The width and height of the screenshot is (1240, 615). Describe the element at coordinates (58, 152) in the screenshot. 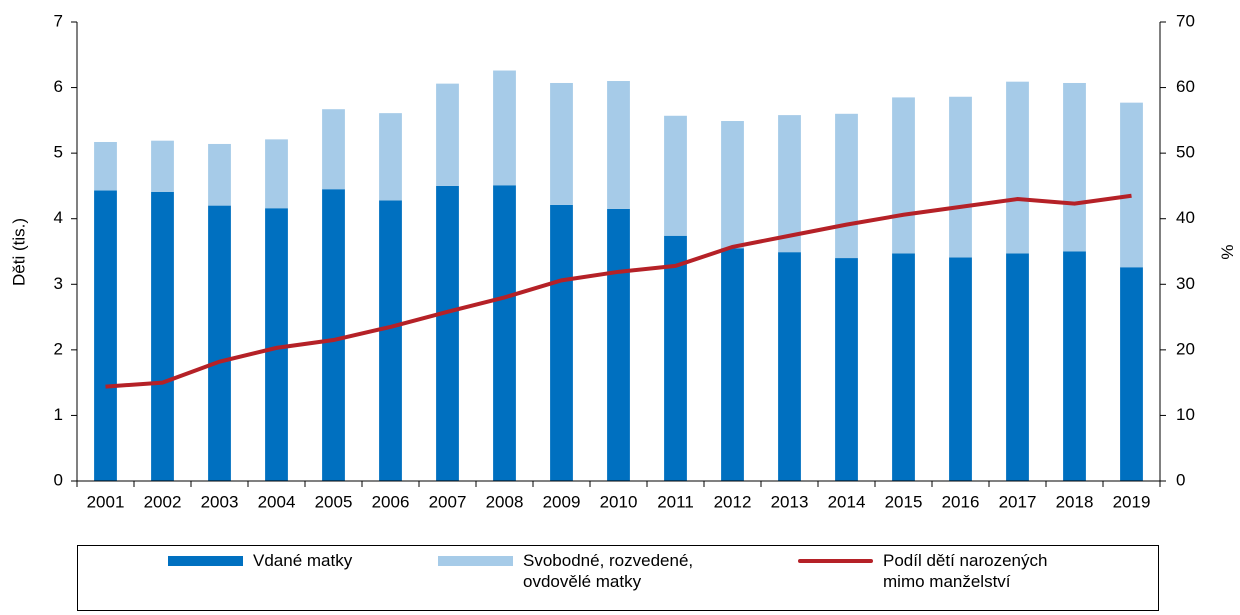

I see `y-tick-label: 5` at that location.